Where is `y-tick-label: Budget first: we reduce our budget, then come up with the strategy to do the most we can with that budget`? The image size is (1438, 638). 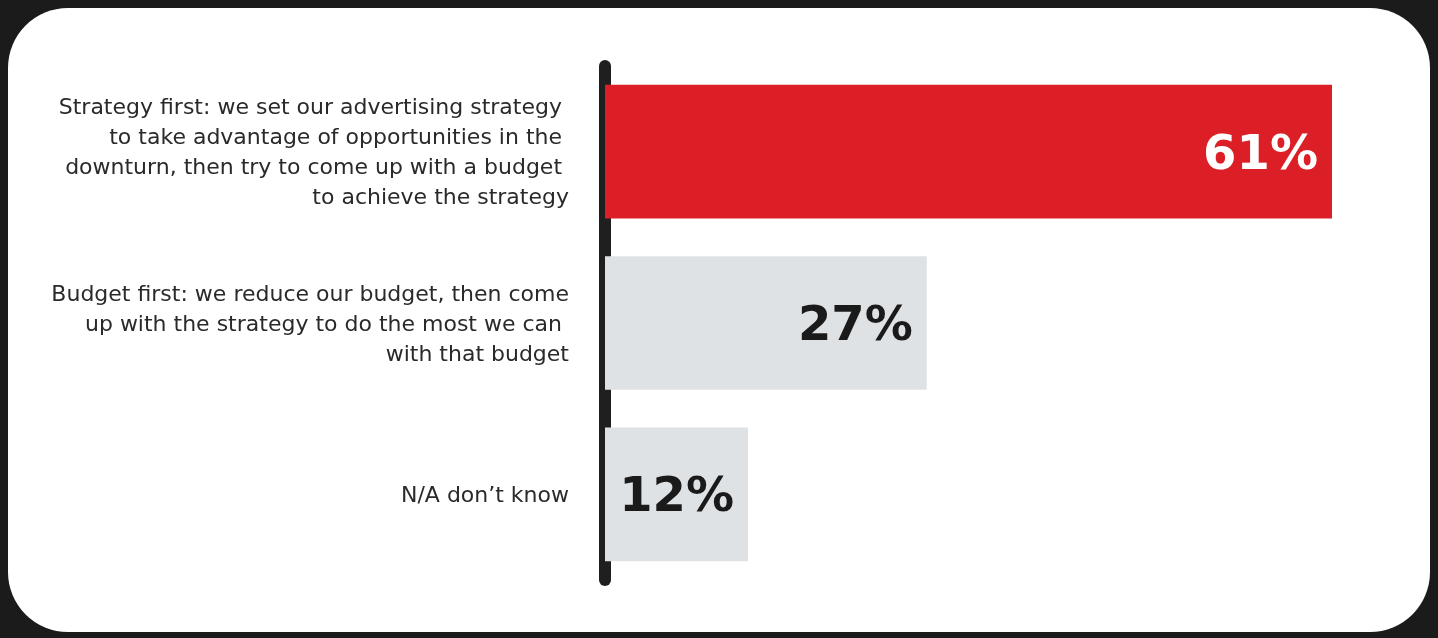 y-tick-label: Budget first: we reduce our budget, then come up with the strategy to do the most we can with that budget is located at coordinates (310, 323).